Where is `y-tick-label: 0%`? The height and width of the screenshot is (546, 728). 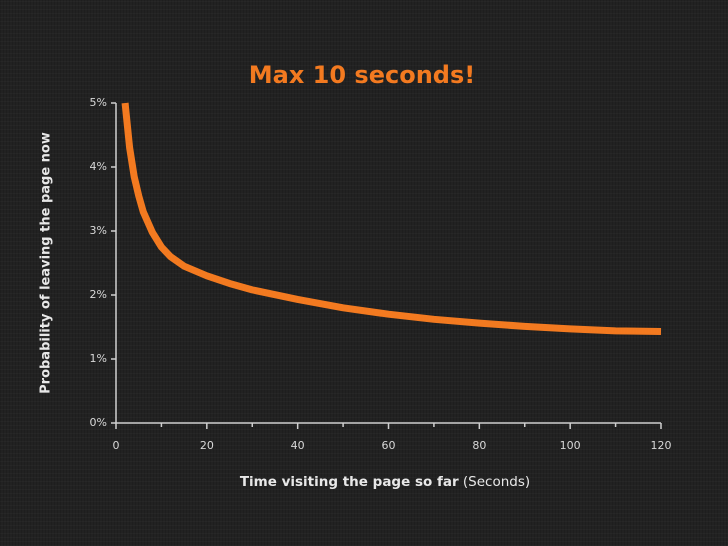 y-tick-label: 0% is located at coordinates (98, 422).